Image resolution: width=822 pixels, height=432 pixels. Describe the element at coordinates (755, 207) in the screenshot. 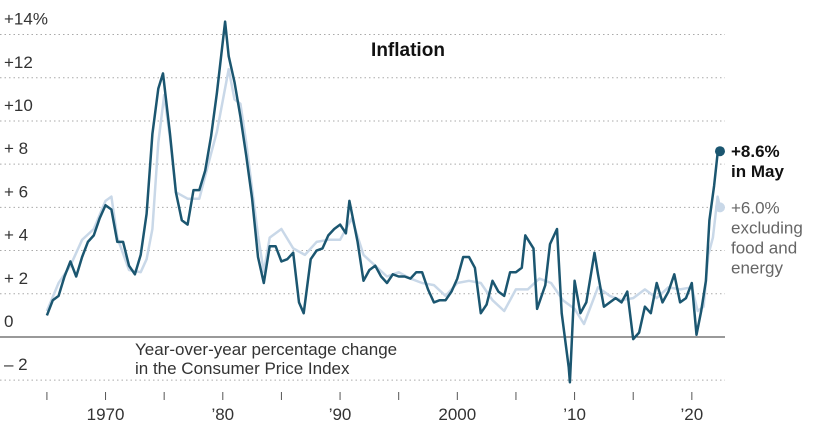

I see `annotation: +6.0%` at that location.